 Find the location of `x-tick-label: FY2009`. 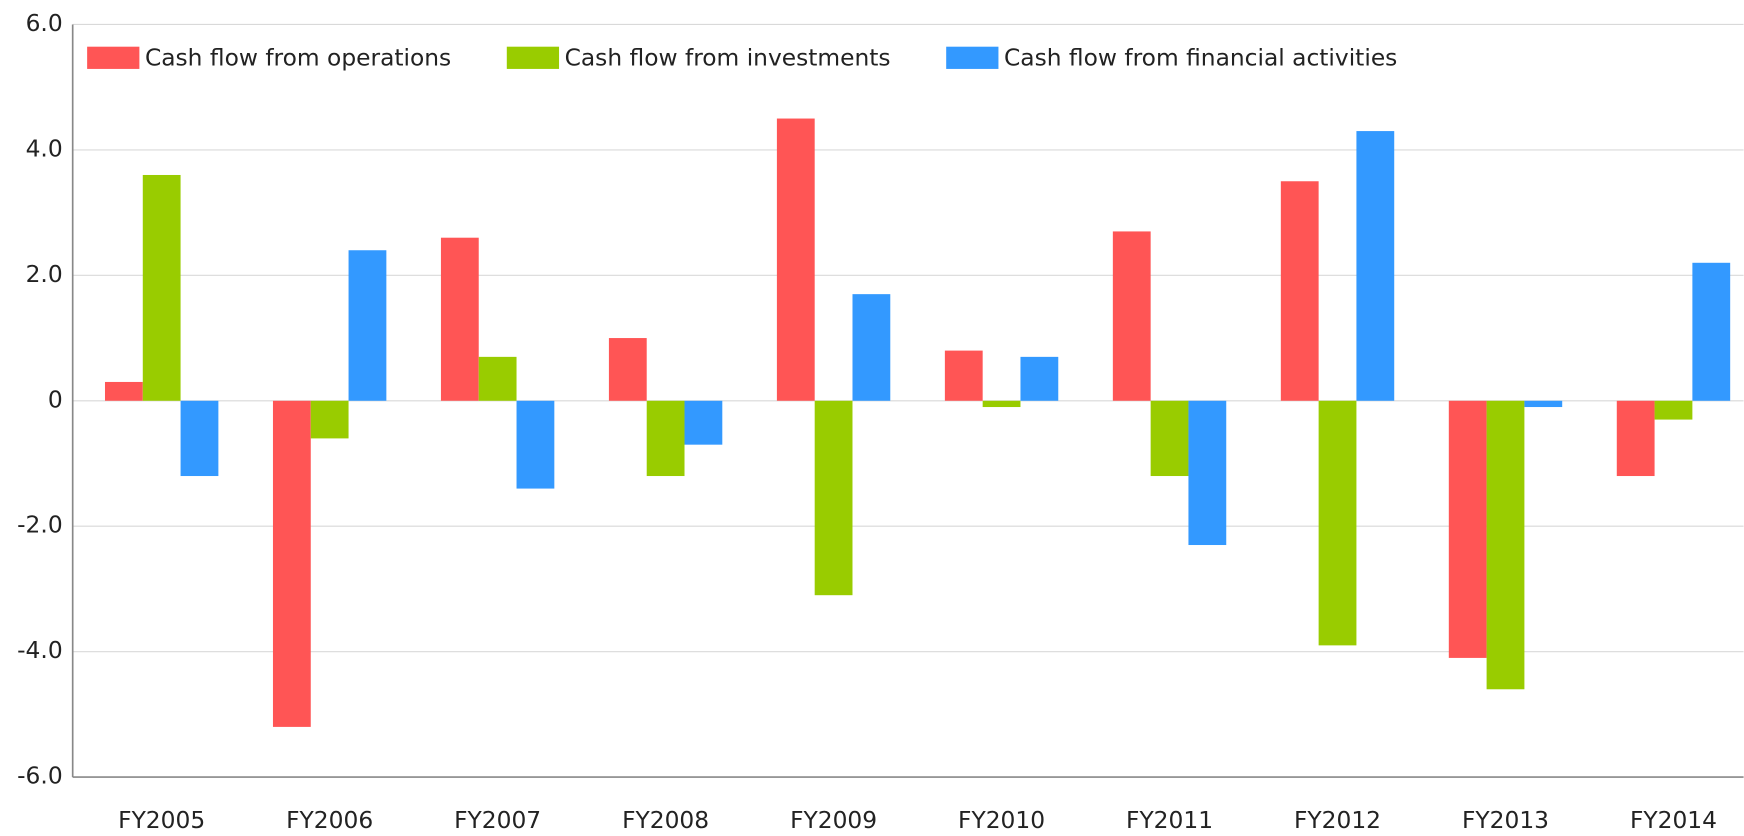

x-tick-label: FY2009 is located at coordinates (833, 820).